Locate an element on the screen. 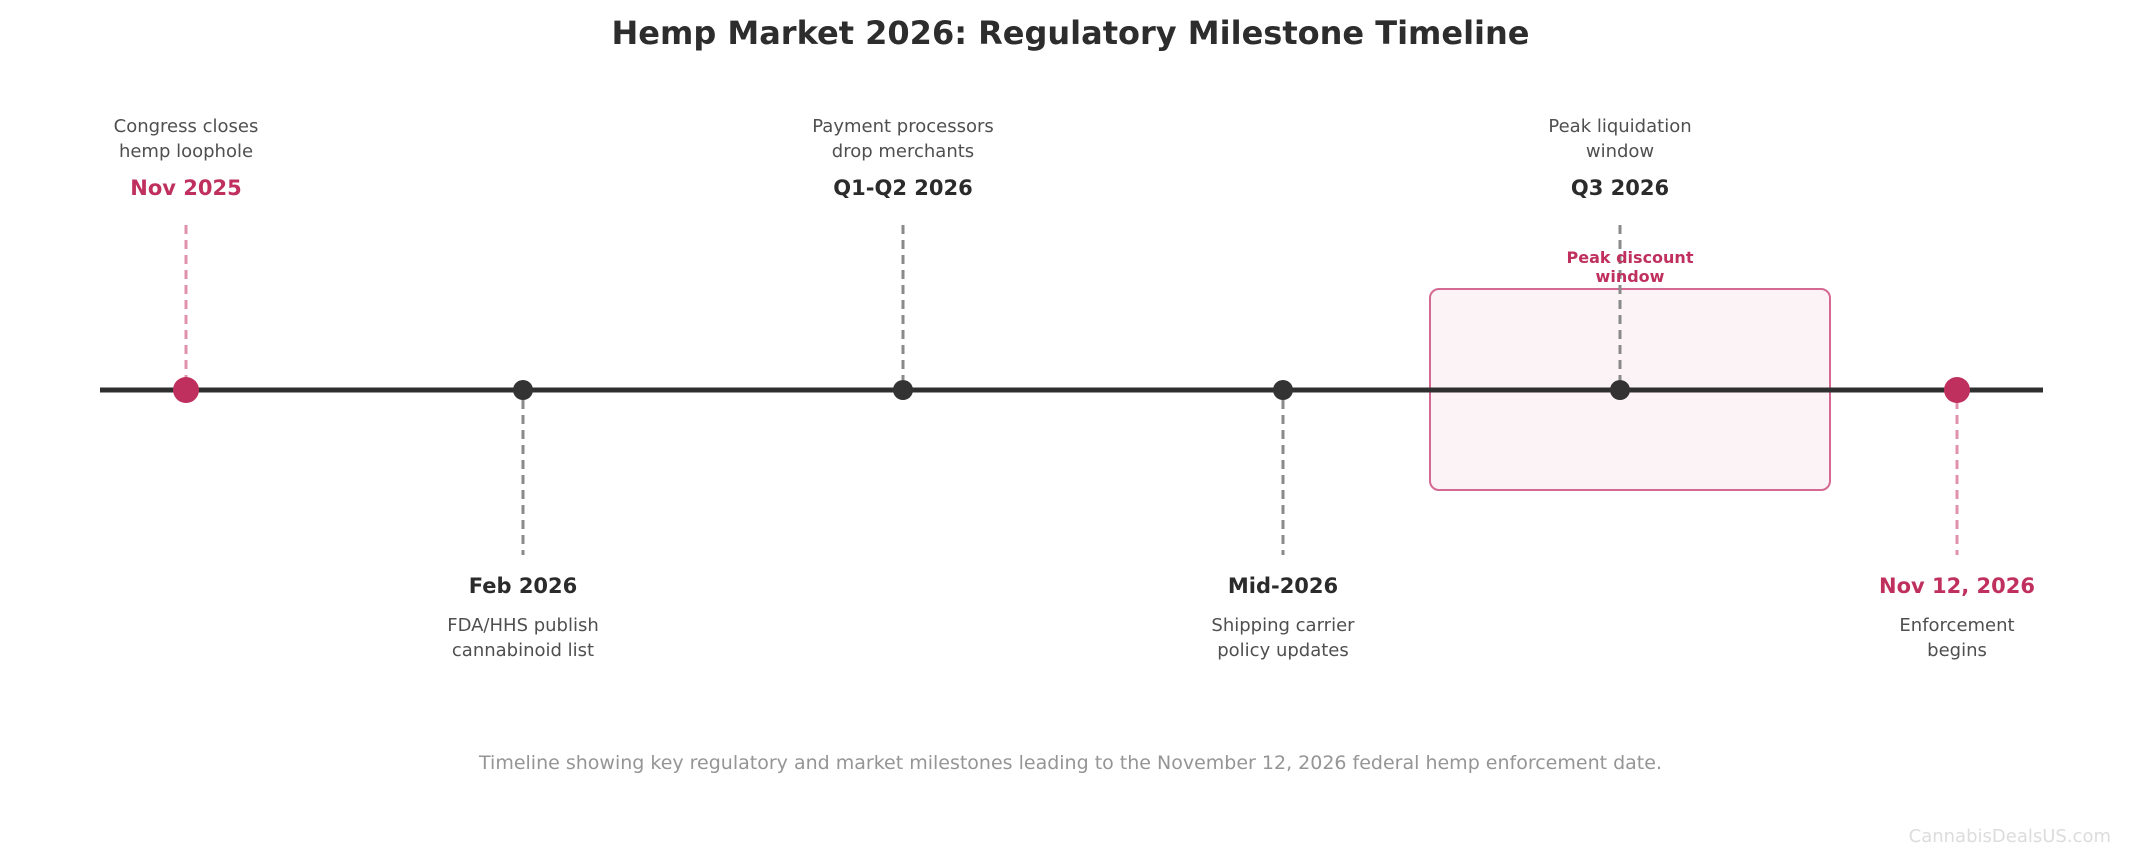 This screenshot has height=865, width=2141. milestone-description: FDA/HHS publish cannabinoid list is located at coordinates (523, 638).